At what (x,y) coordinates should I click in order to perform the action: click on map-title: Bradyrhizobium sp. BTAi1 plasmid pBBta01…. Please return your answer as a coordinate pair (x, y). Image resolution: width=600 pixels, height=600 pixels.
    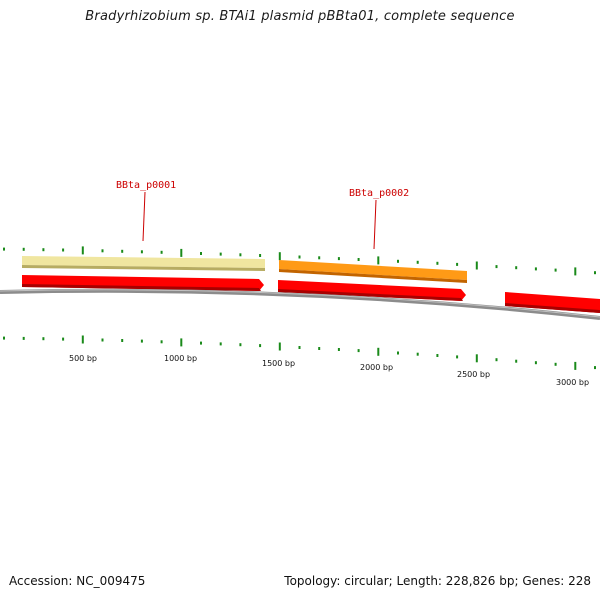
    Looking at the image, I should click on (300, 16).